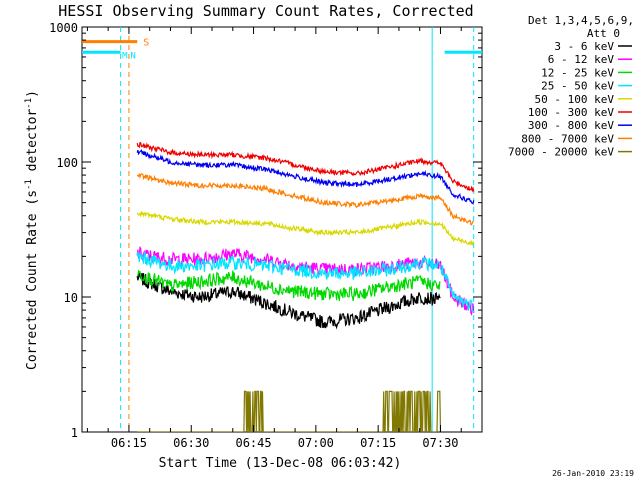 The width and height of the screenshot is (640, 480). Describe the element at coordinates (29, 103) in the screenshot. I see `y-axis-label-sup2: -1` at that location.